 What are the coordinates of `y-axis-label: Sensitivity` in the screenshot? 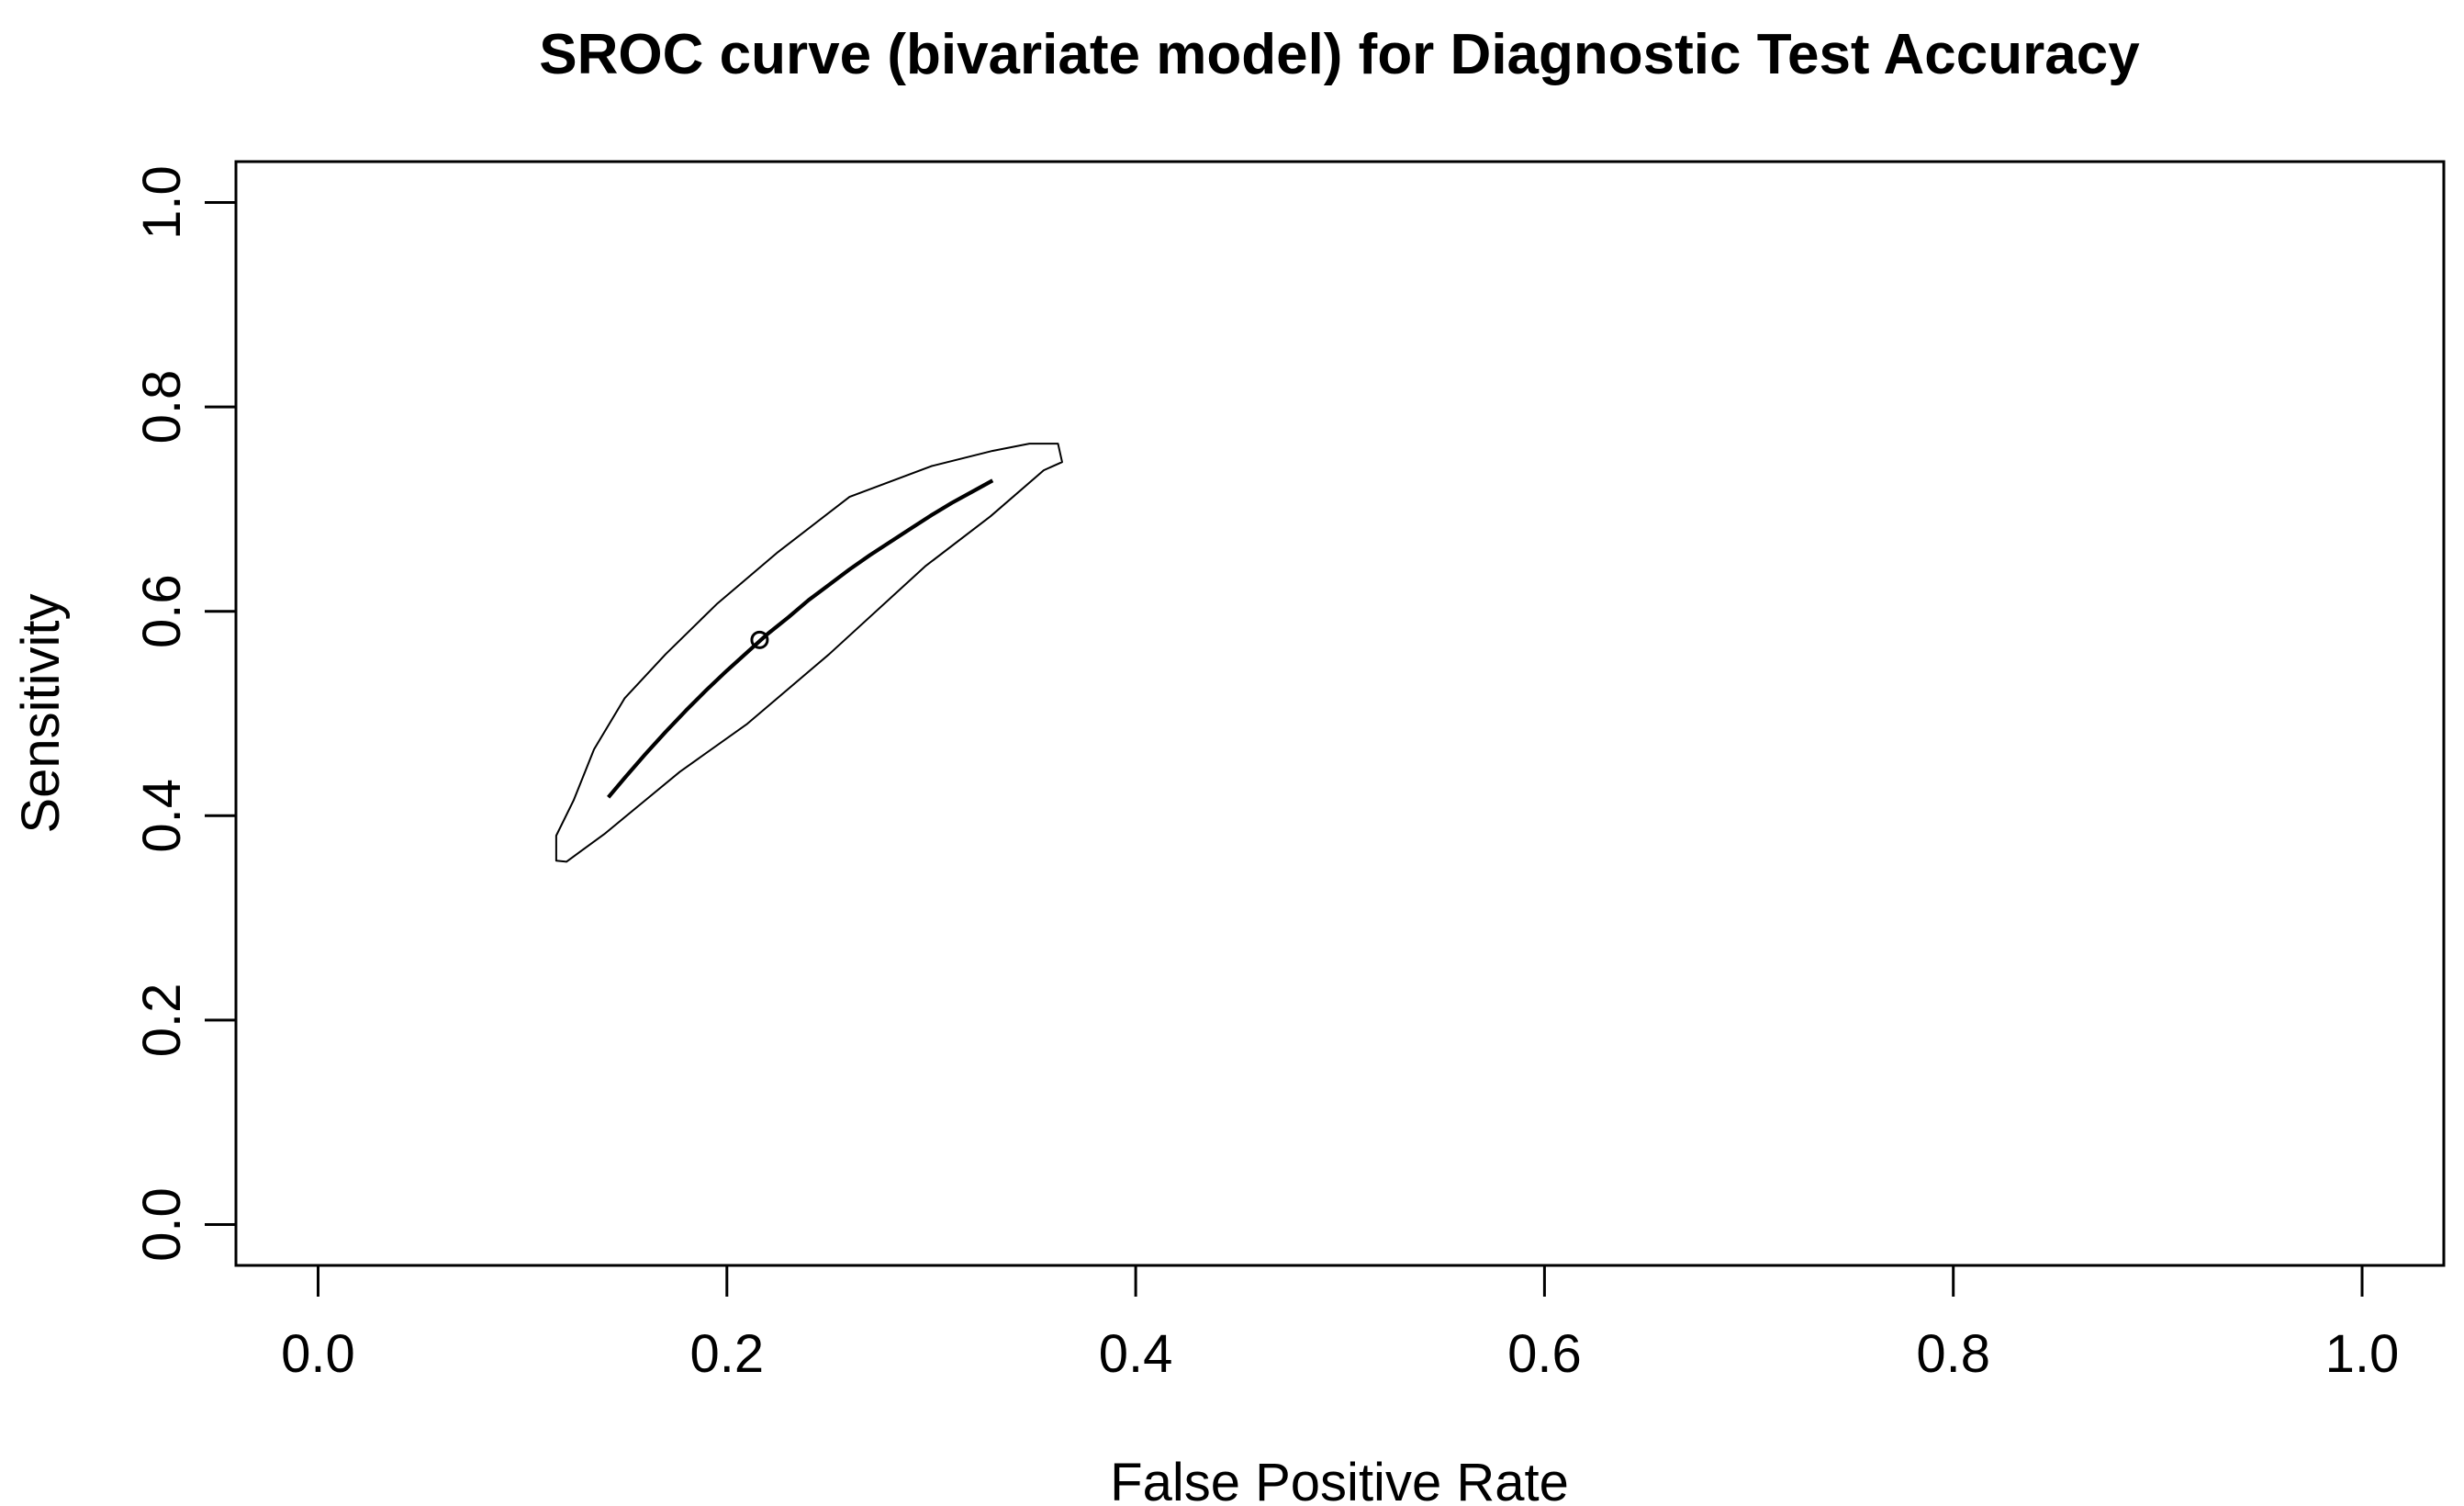 It's located at (41, 713).